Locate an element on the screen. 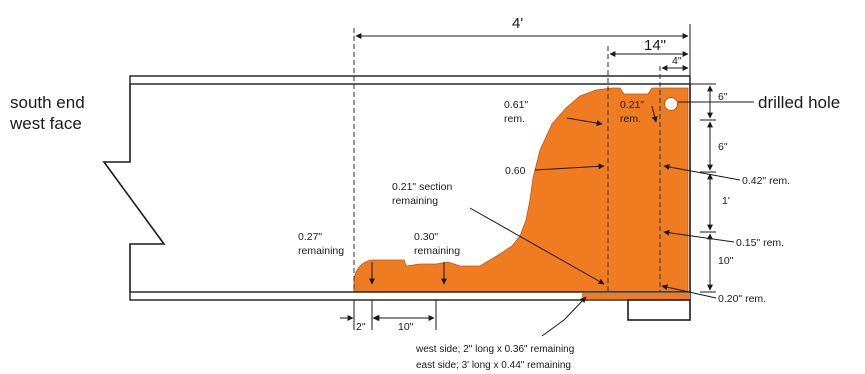 The width and height of the screenshot is (865, 374). rem-021-unit: rem. is located at coordinates (630, 119).